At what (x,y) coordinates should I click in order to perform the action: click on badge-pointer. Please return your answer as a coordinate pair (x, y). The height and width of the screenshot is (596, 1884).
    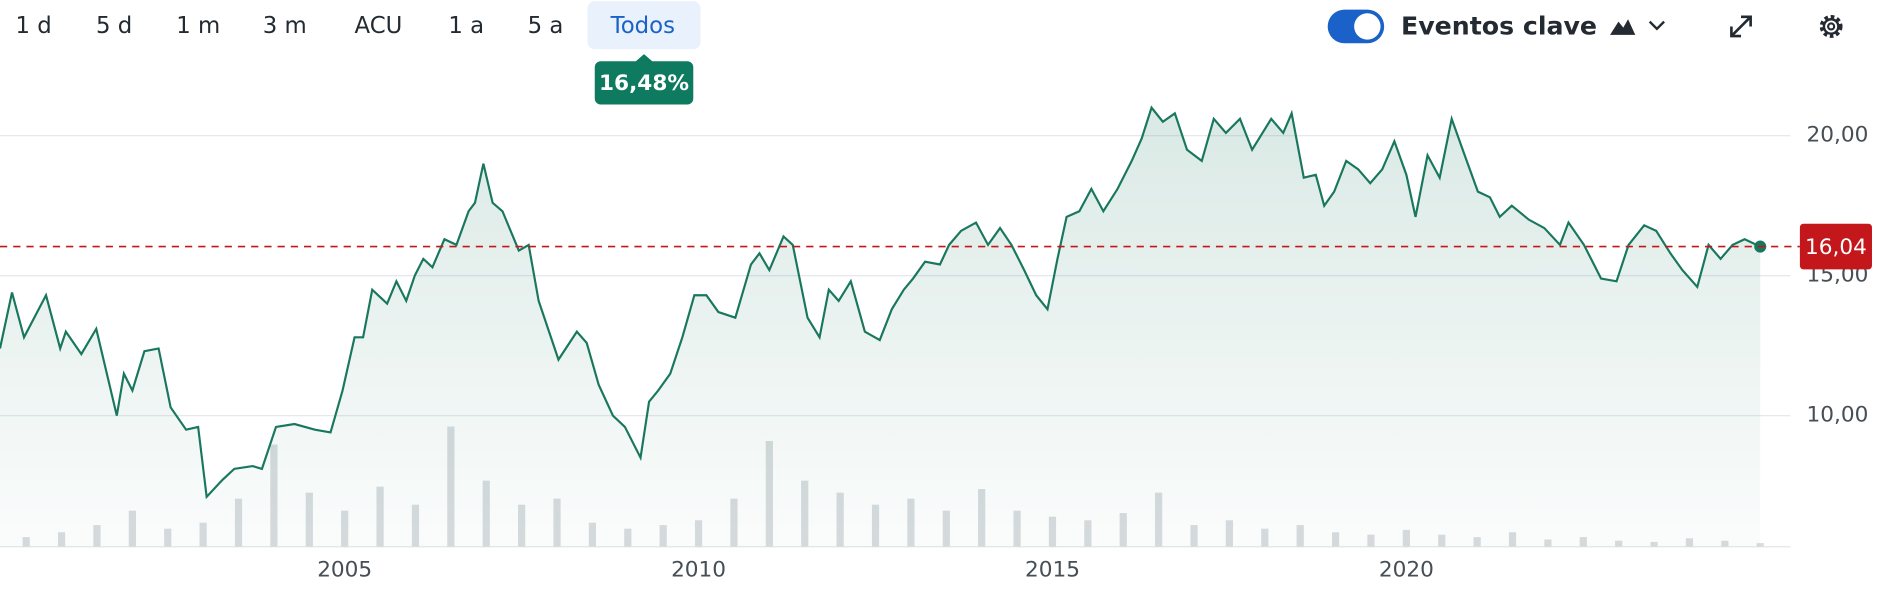
    Looking at the image, I should click on (644, 58).